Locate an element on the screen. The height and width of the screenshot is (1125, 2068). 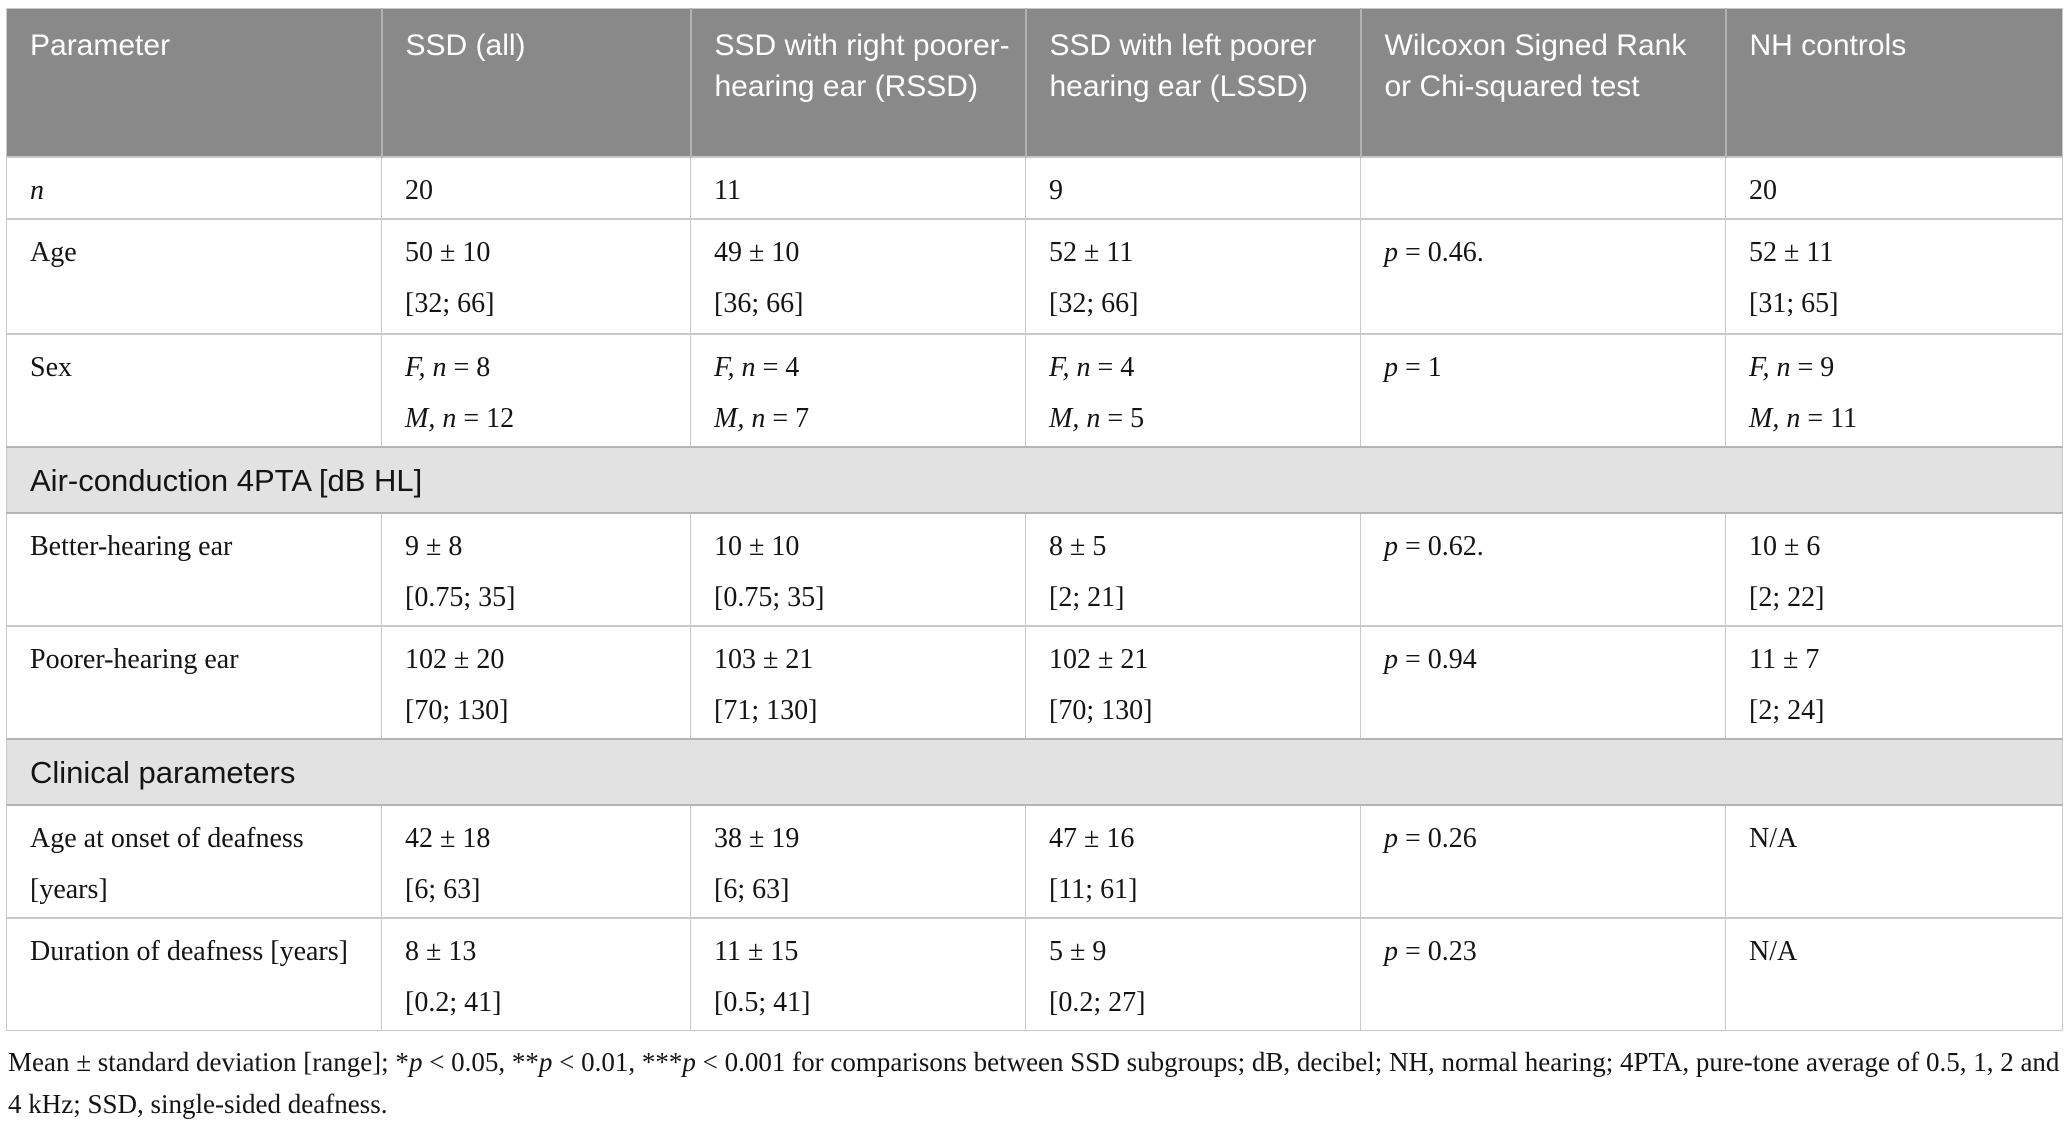
cell-text: 11 ± 7 is located at coordinates (1784, 659).